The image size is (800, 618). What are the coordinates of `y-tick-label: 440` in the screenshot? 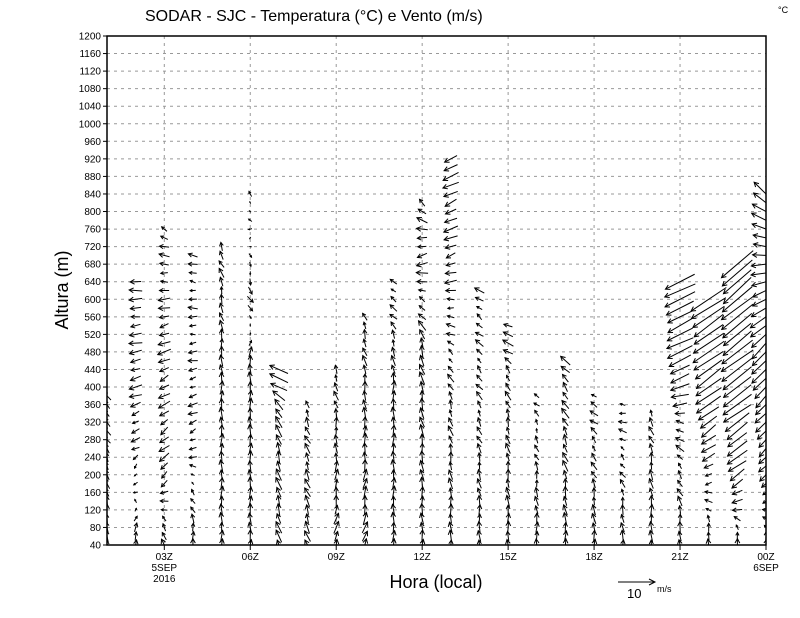 It's located at (92, 370).